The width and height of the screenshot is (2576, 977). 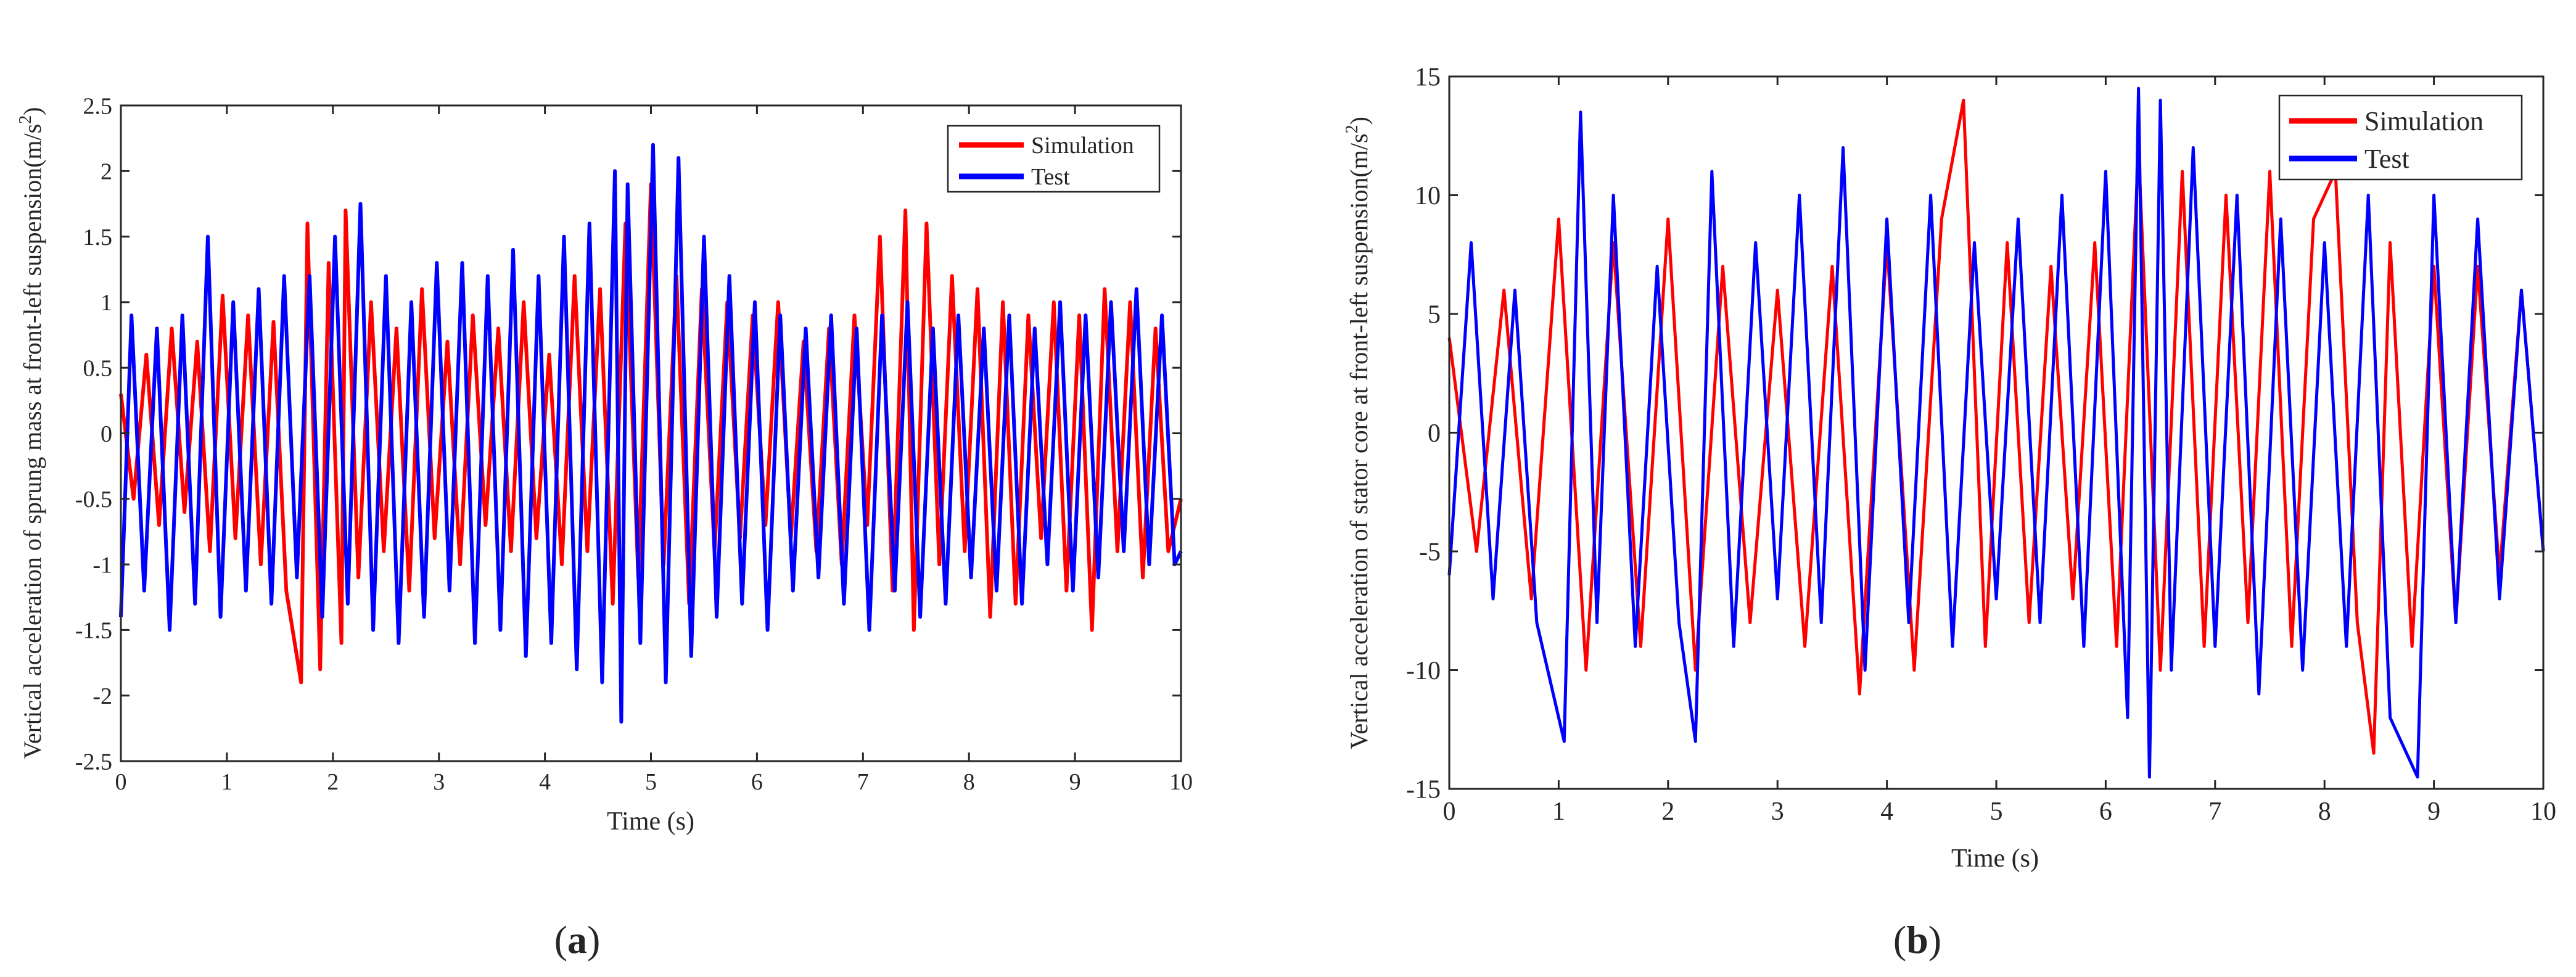 I want to click on x-tick-label-b: 10, so click(x=2543, y=812).